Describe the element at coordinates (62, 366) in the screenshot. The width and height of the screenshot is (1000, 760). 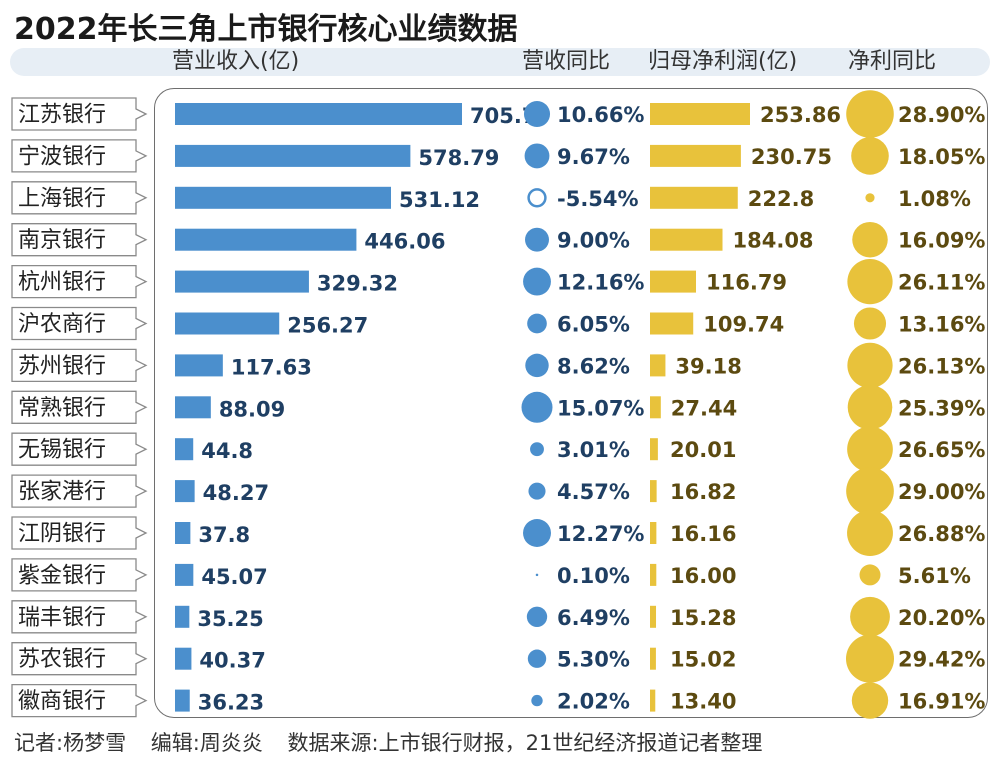
I see `category-label: 苏州银行` at that location.